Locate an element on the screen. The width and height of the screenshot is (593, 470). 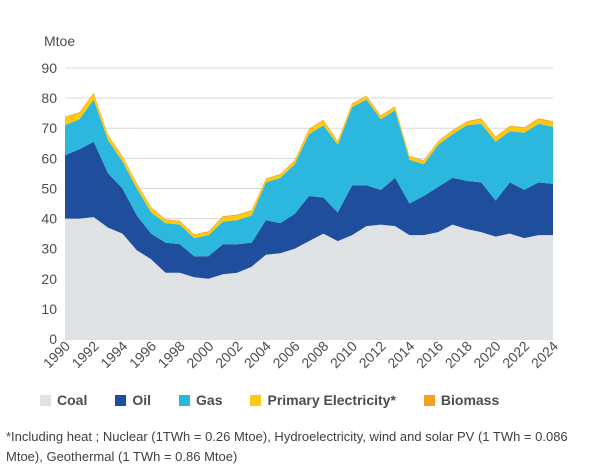
legend-item: Oil is located at coordinates (133, 400).